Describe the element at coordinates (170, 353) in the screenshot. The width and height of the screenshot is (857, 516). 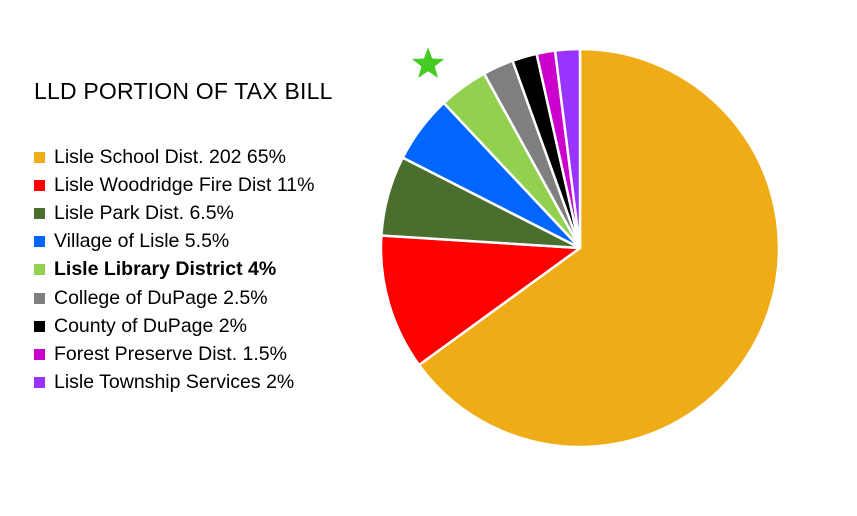
I see `legend-label: Forest Preserve Dist. 1.5%` at that location.